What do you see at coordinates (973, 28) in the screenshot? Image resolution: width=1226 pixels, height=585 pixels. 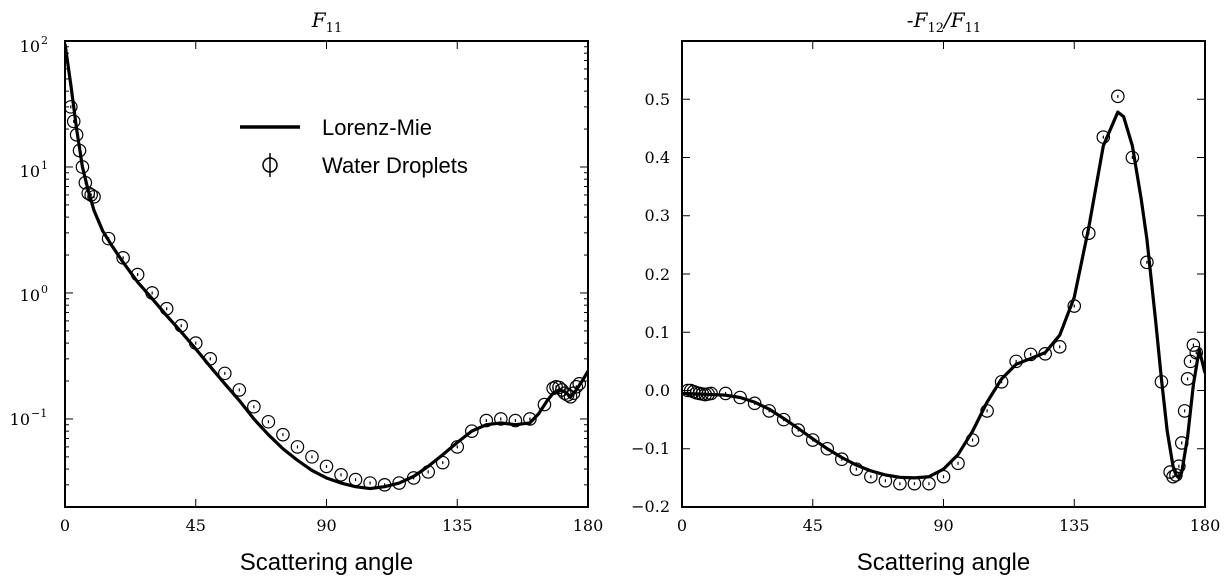 I see `title-f11-sub-2: 11` at bounding box center [973, 28].